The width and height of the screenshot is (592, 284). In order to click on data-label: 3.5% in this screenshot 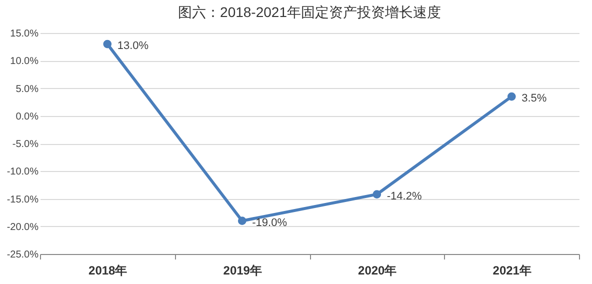, I will do `click(534, 98)`.